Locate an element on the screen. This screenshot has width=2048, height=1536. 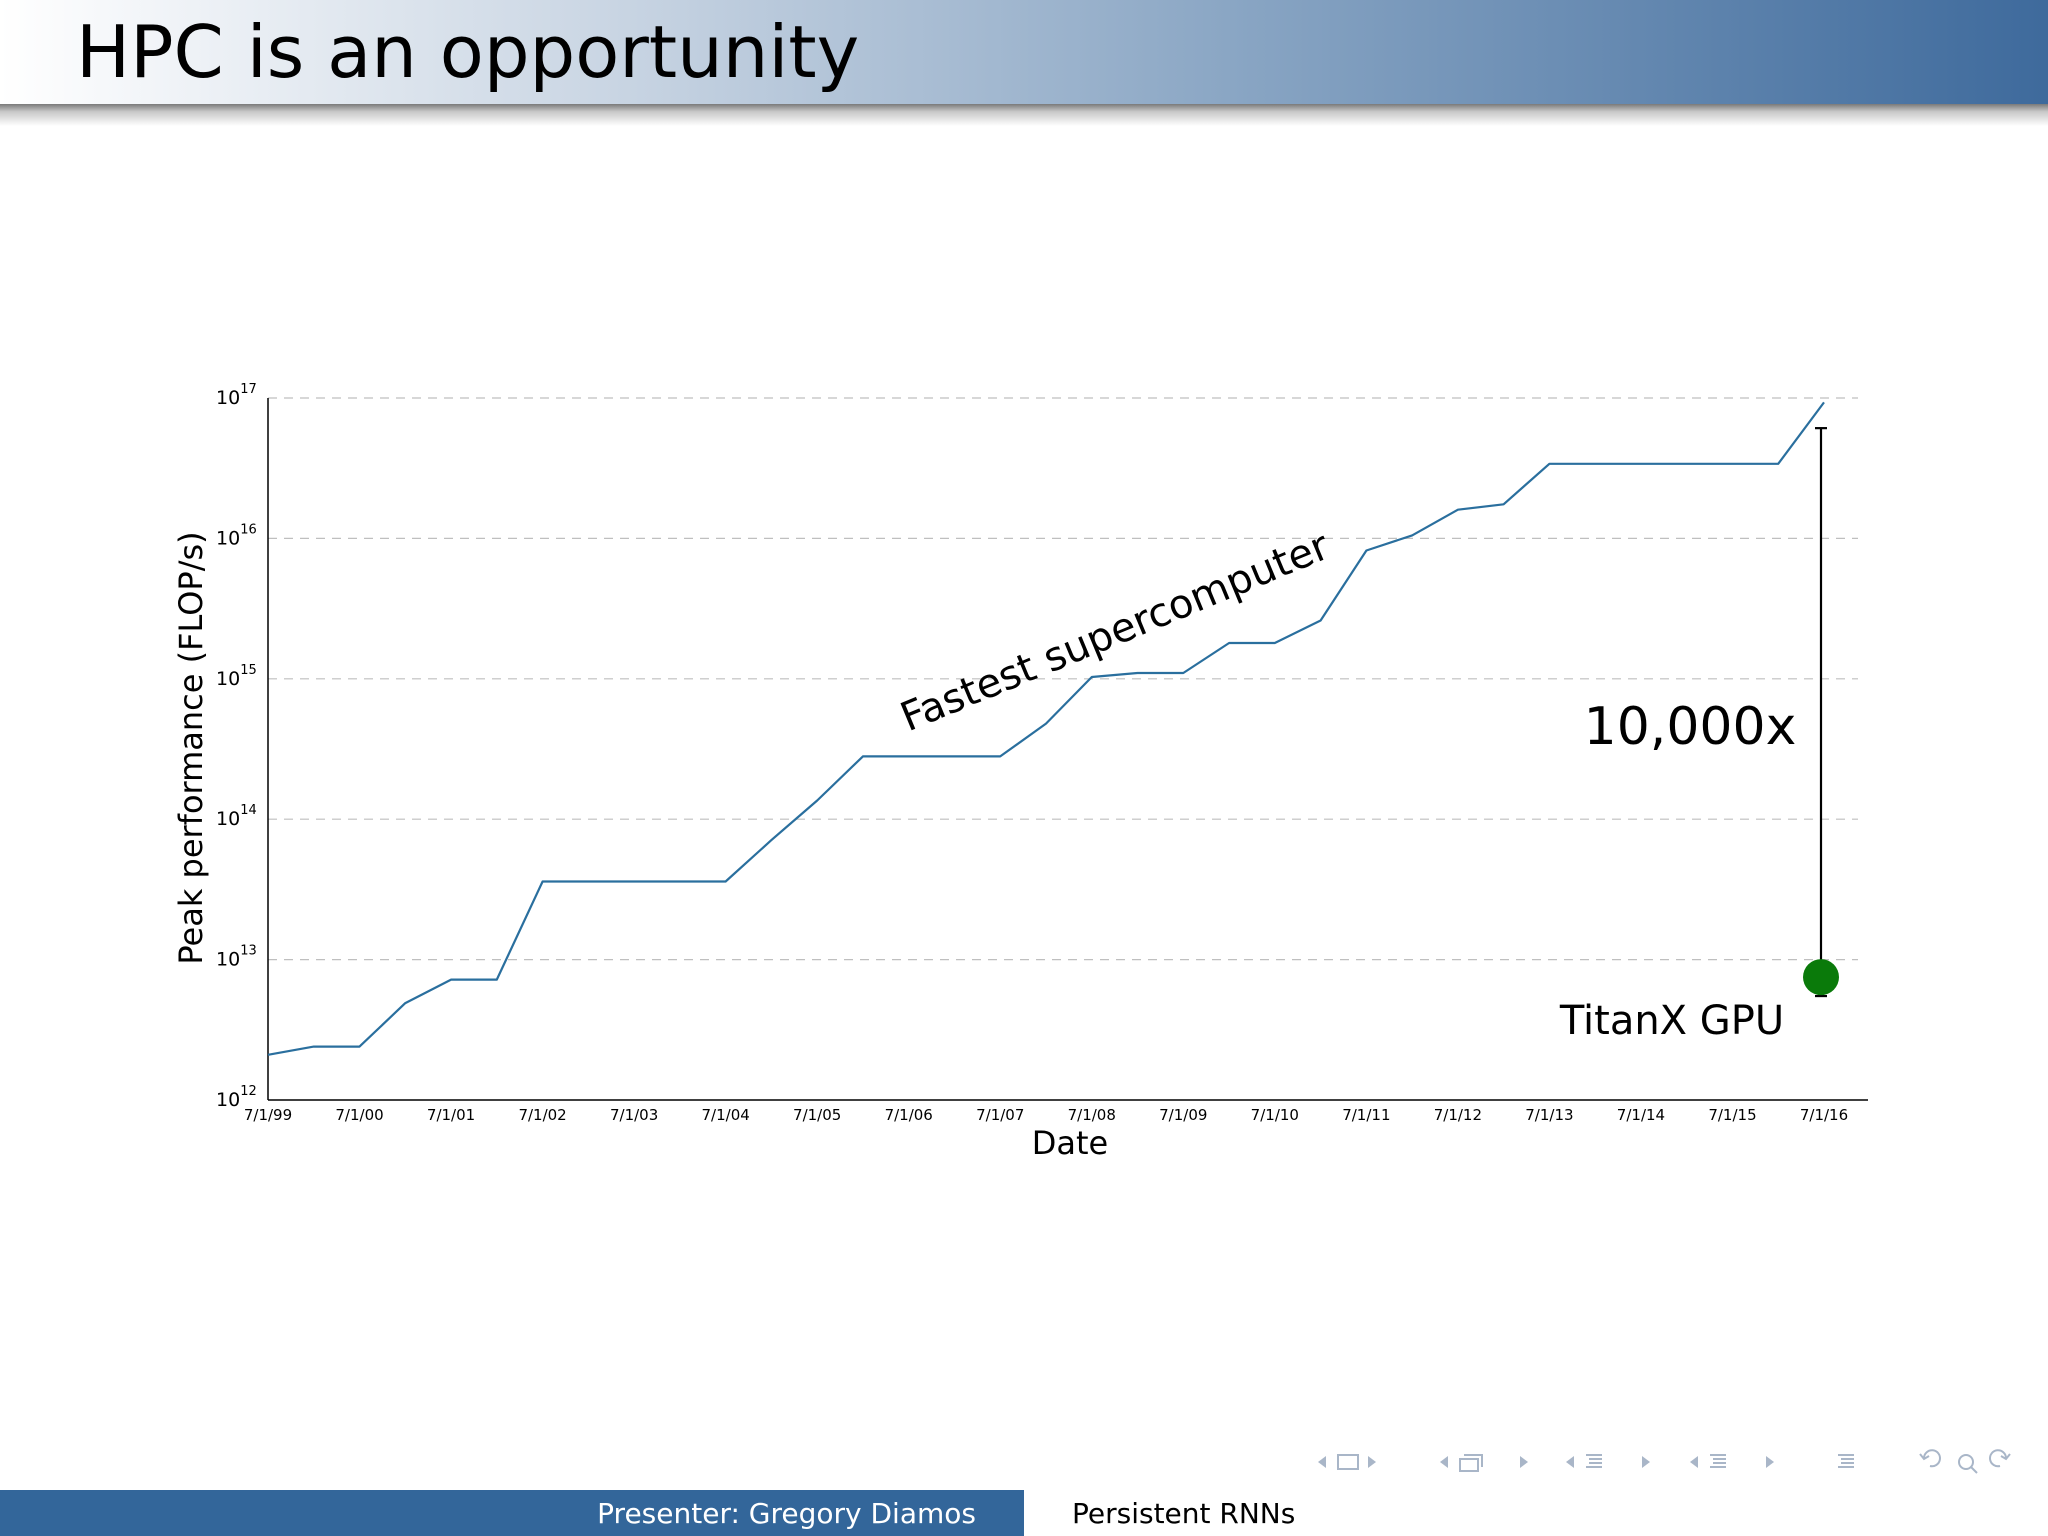
x-tick-label: 7/1/03 is located at coordinates (634, 1115).